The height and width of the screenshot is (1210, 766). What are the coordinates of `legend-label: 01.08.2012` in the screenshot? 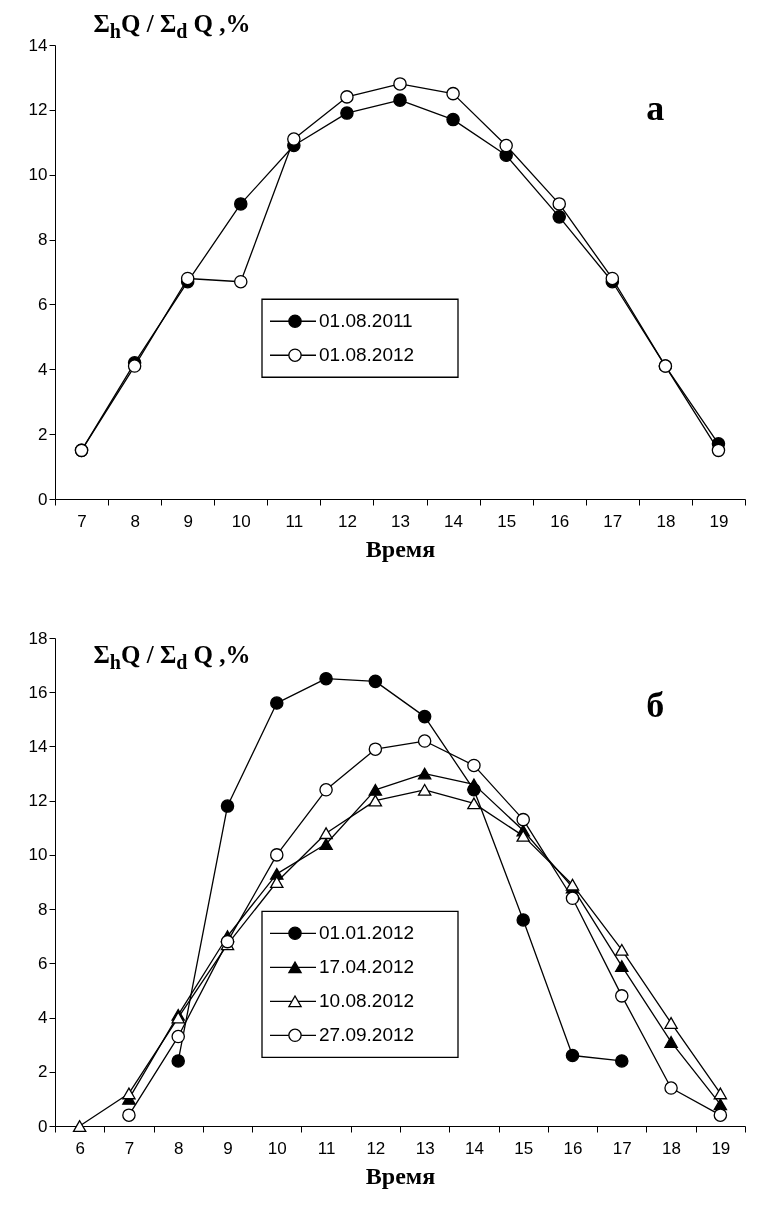 It's located at (367, 355).